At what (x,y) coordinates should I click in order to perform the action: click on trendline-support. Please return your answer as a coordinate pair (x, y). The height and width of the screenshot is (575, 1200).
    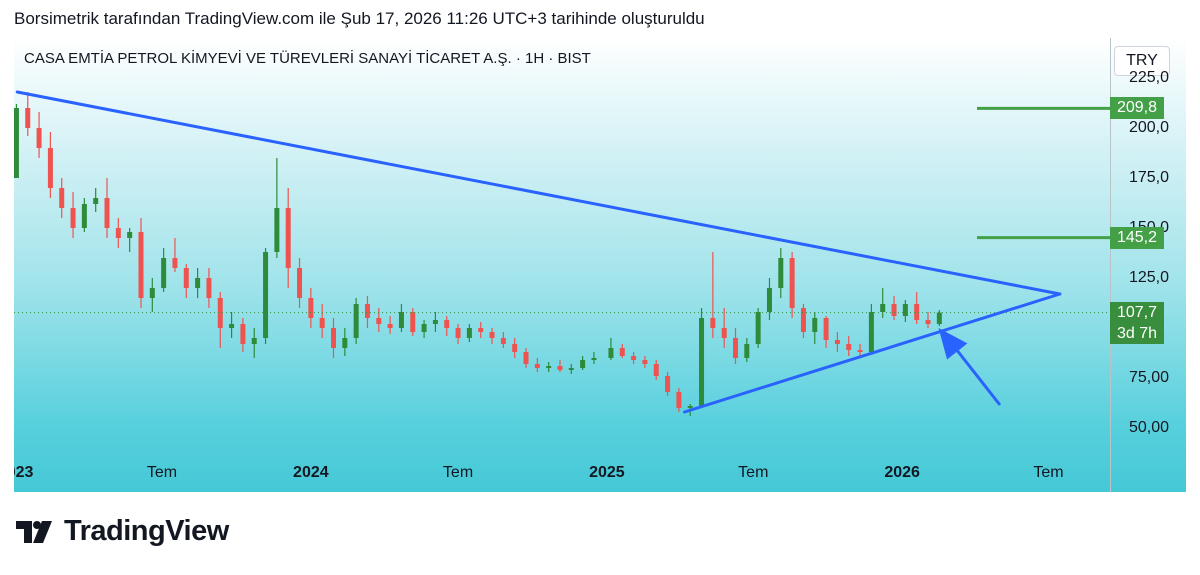
    Looking at the image, I should click on (872, 353).